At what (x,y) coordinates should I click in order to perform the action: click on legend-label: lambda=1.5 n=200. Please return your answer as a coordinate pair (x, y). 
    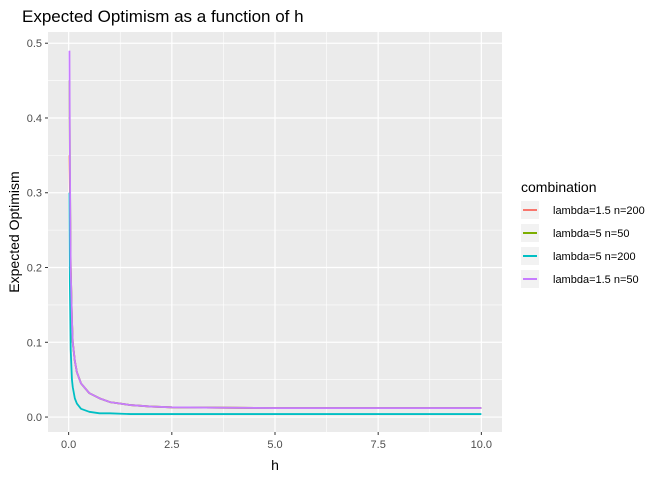
    Looking at the image, I should click on (599, 211).